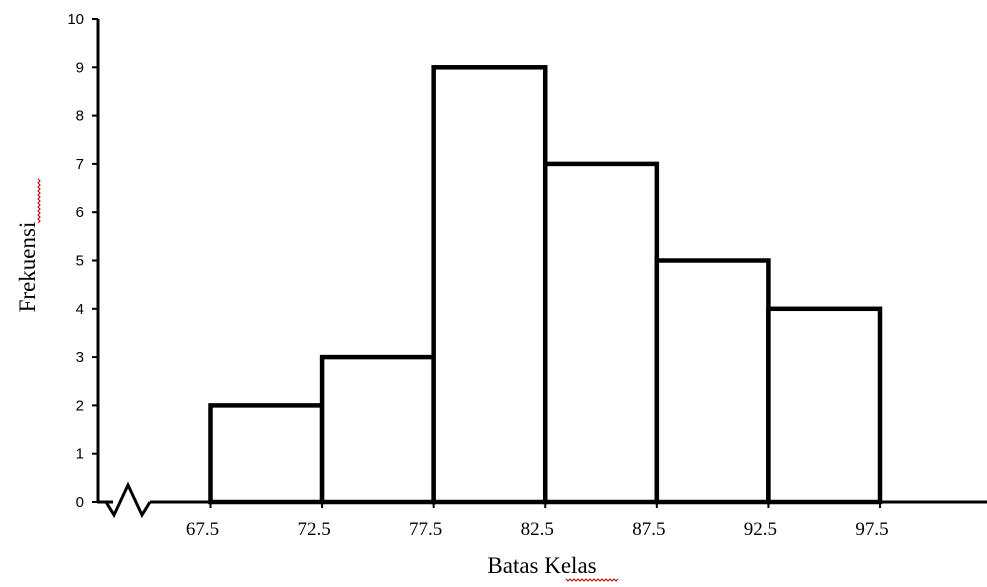  I want to click on ylabel-spellcheck-underline, so click(39, 201).